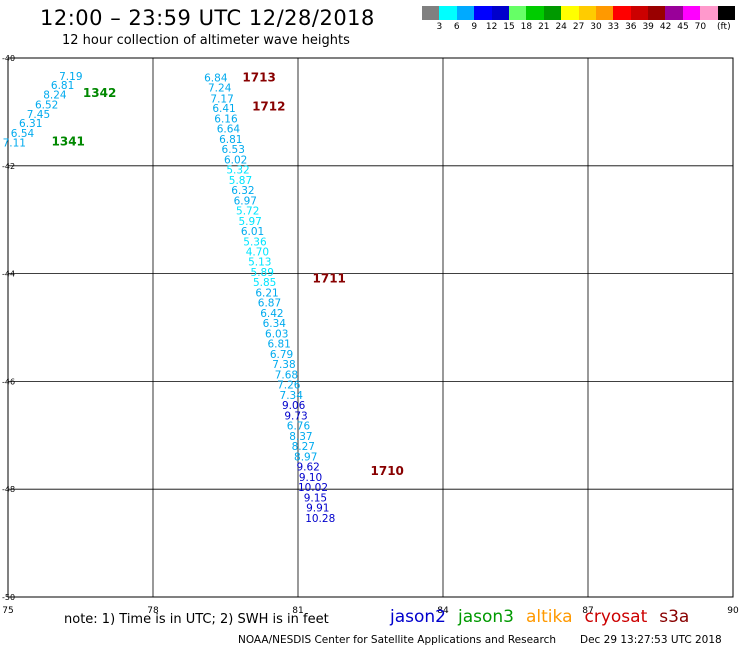  I want to click on lat-tick-label: -44, so click(8, 274).